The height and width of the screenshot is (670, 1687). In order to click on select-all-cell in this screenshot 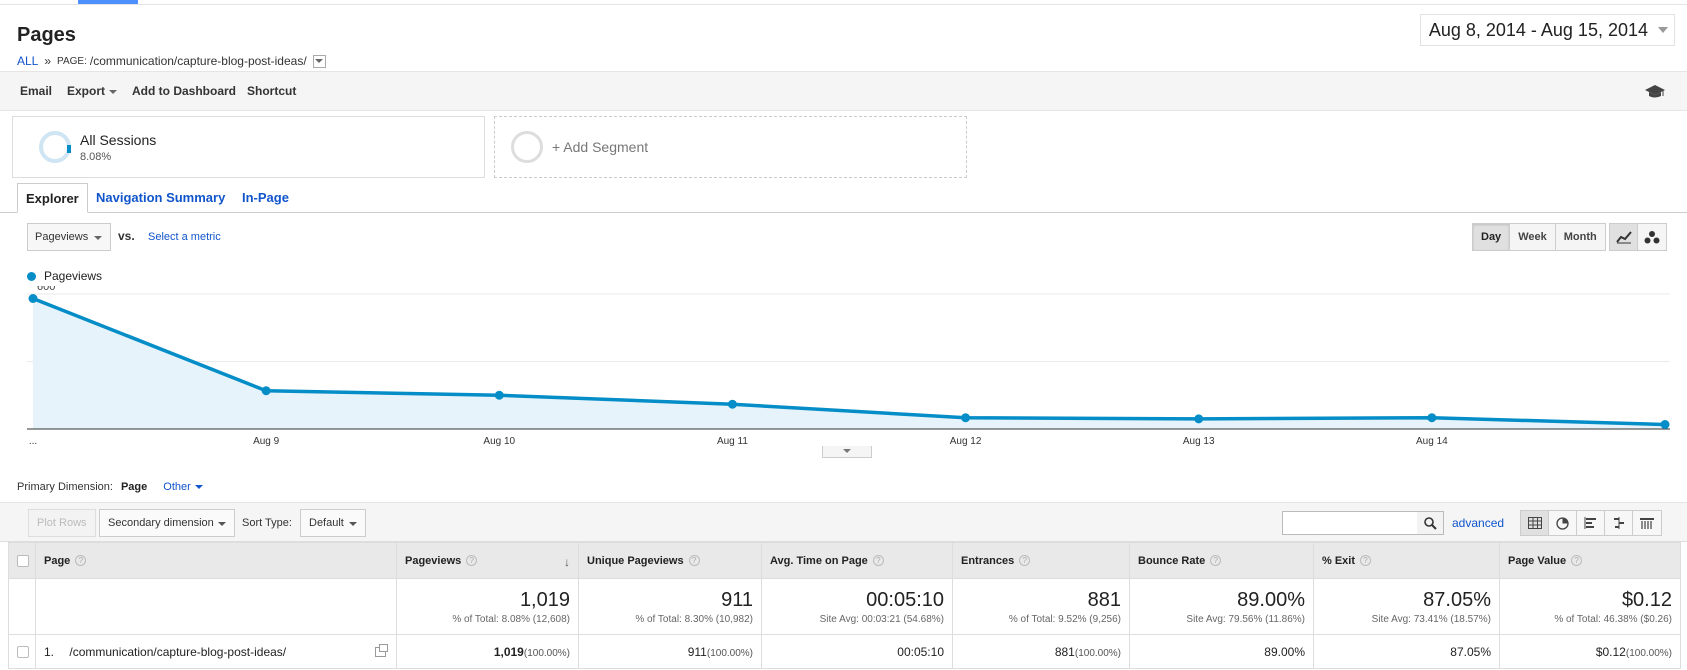, I will do `click(22, 560)`.